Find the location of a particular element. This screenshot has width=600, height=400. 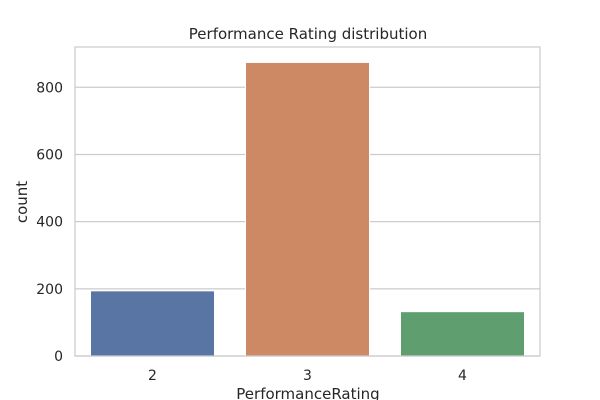

x-tick-label: 3 is located at coordinates (307, 376).